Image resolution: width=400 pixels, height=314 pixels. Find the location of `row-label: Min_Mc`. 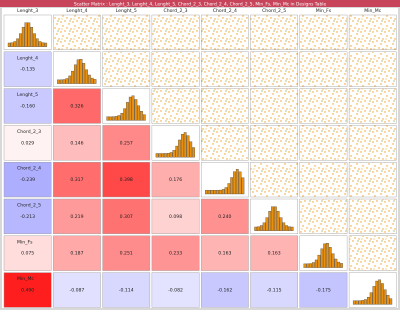

row-label: Min_Mc is located at coordinates (25, 279).